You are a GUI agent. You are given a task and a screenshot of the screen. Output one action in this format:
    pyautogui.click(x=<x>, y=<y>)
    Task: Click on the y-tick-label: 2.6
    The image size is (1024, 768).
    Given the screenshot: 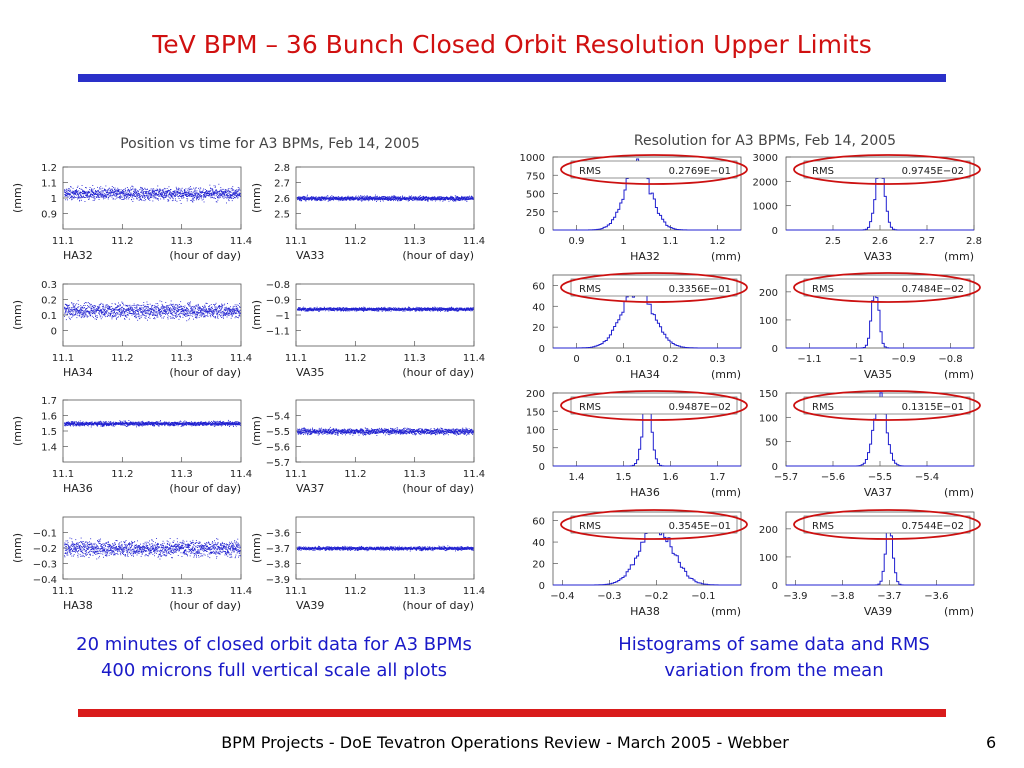 What is the action you would take?
    pyautogui.click(x=282, y=199)
    